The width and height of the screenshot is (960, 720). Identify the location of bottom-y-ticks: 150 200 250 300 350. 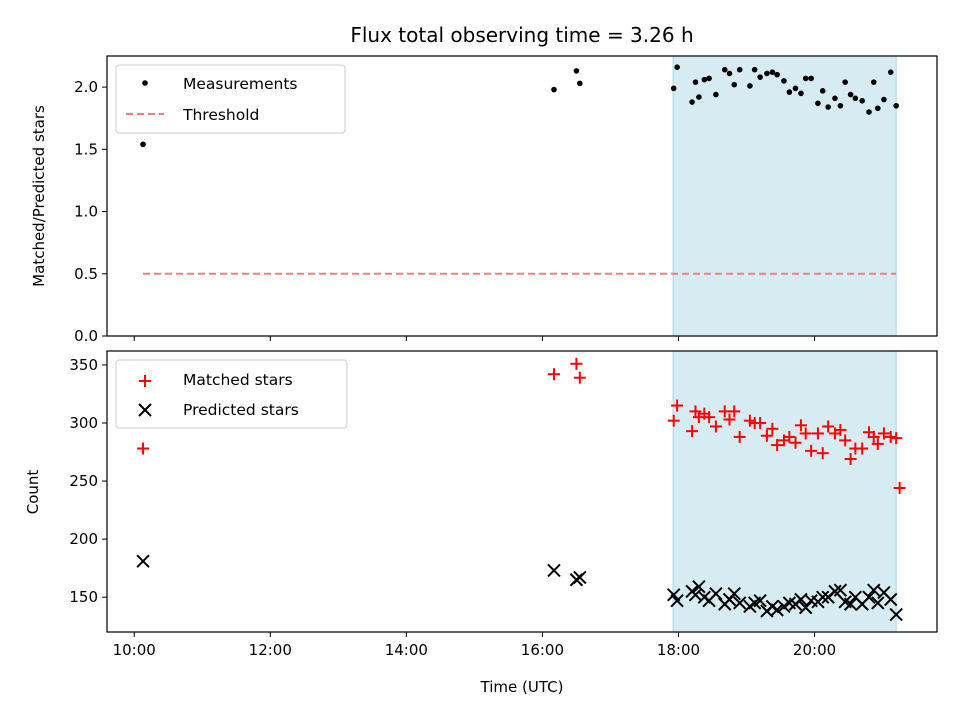
(88, 481).